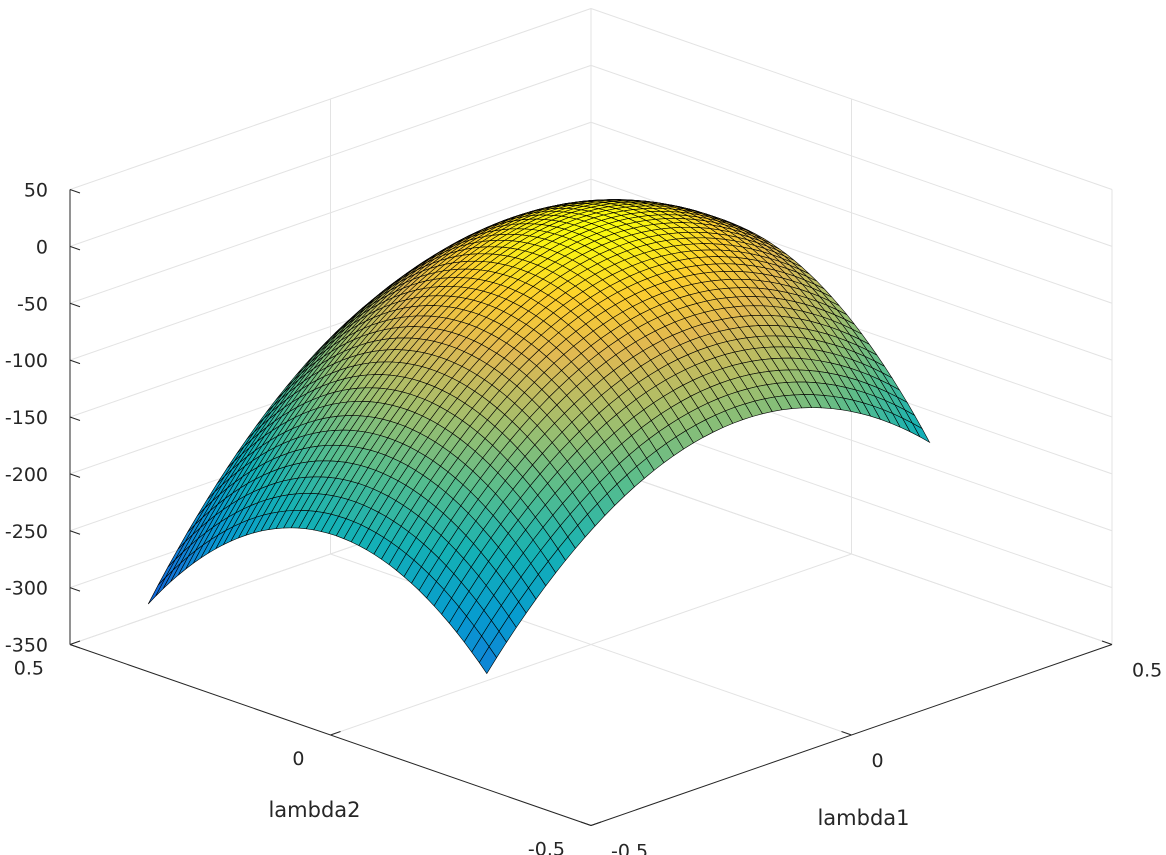  What do you see at coordinates (26, 646) in the screenshot?
I see `z-tick-label: -350` at bounding box center [26, 646].